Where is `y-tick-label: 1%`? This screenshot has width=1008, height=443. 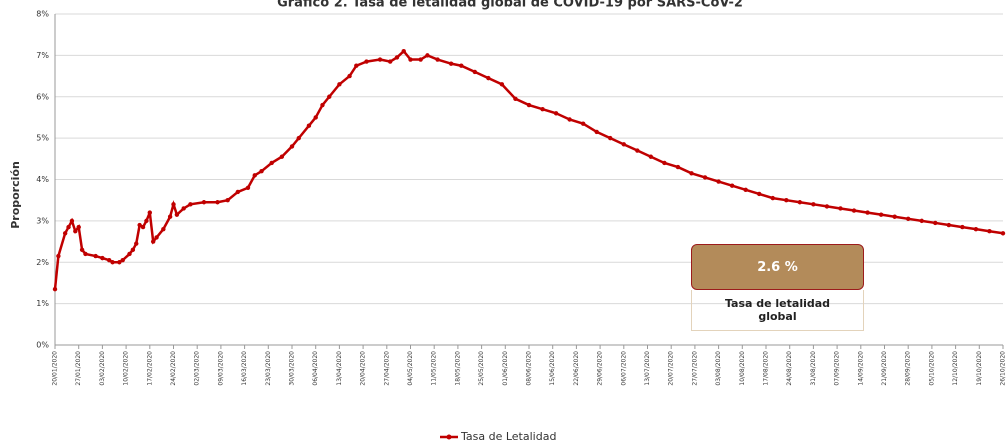
y-tick-label: 1% is located at coordinates (42, 303).